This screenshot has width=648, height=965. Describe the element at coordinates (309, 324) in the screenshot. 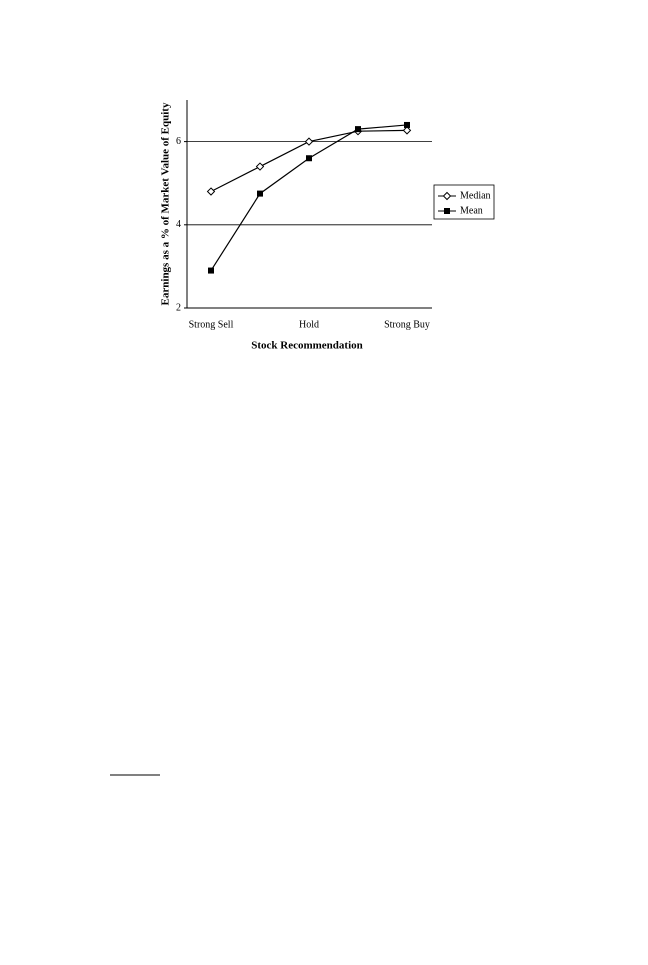

I see `x-tick-label: Hold` at that location.